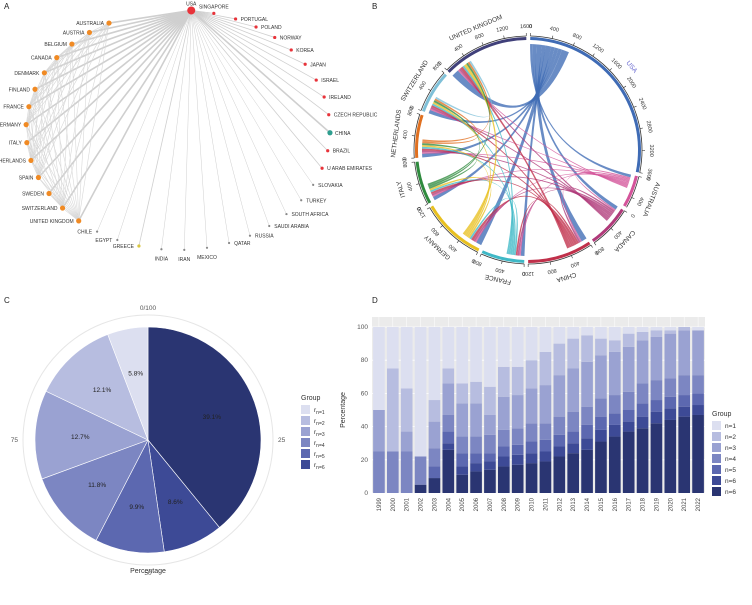 The width and height of the screenshot is (752, 605). What do you see at coordinates (16, 144) in the screenshot?
I see `network-node-label: ITALY` at bounding box center [16, 144].